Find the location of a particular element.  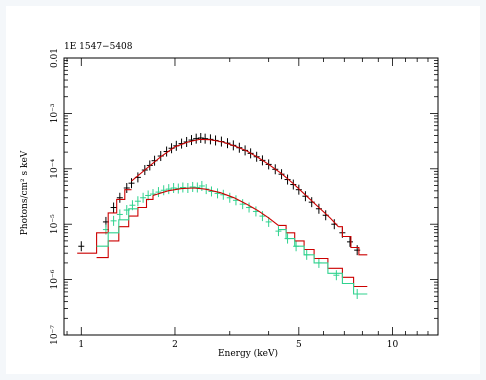

x-tick-label: 1 is located at coordinates (81, 345).